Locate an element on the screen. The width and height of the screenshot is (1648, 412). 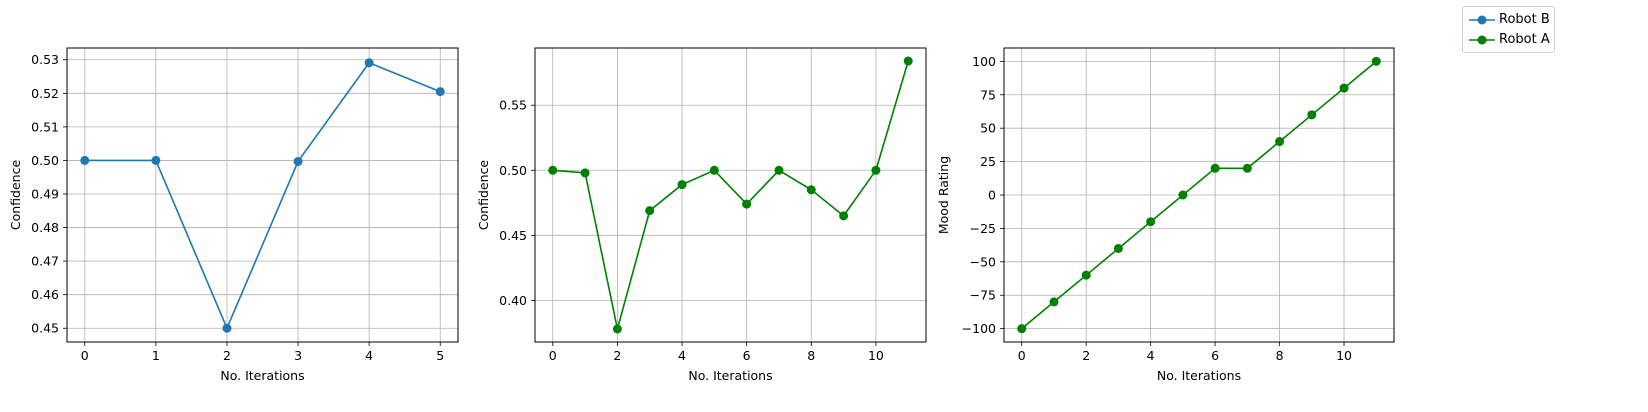
y-tick-label: 50 is located at coordinates (988, 128).